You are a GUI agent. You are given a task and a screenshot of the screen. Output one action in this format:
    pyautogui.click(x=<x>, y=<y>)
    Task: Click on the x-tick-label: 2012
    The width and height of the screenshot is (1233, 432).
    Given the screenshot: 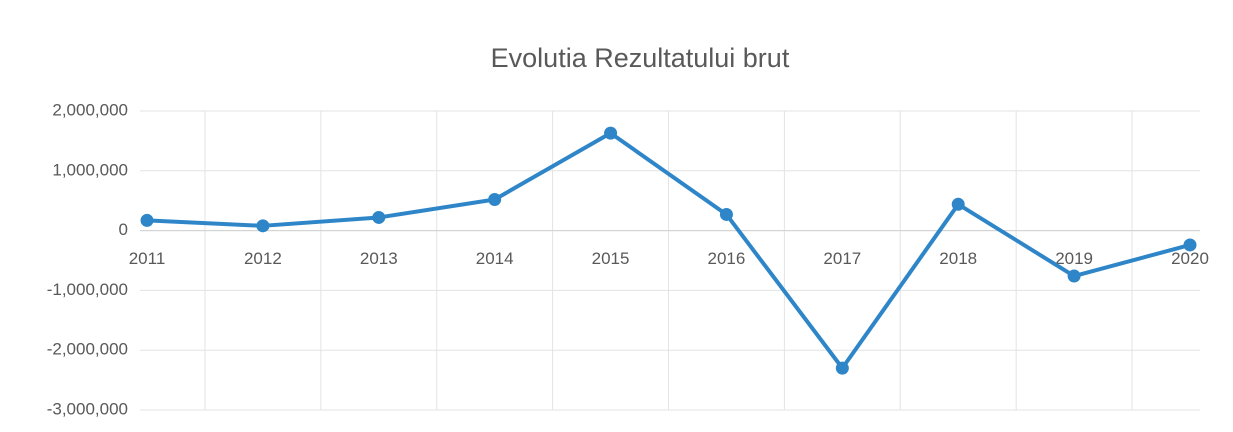 What is the action you would take?
    pyautogui.click(x=263, y=258)
    